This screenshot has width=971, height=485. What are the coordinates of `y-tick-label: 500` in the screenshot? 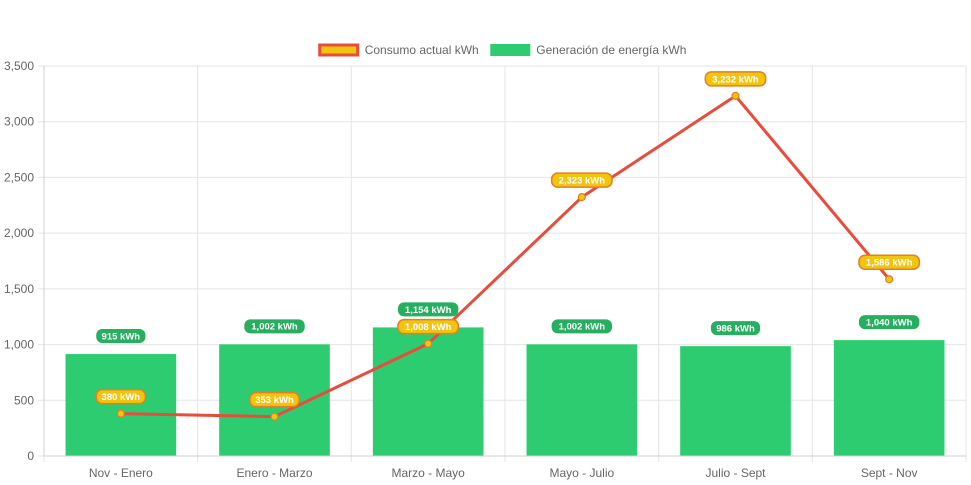 It's located at (24, 400).